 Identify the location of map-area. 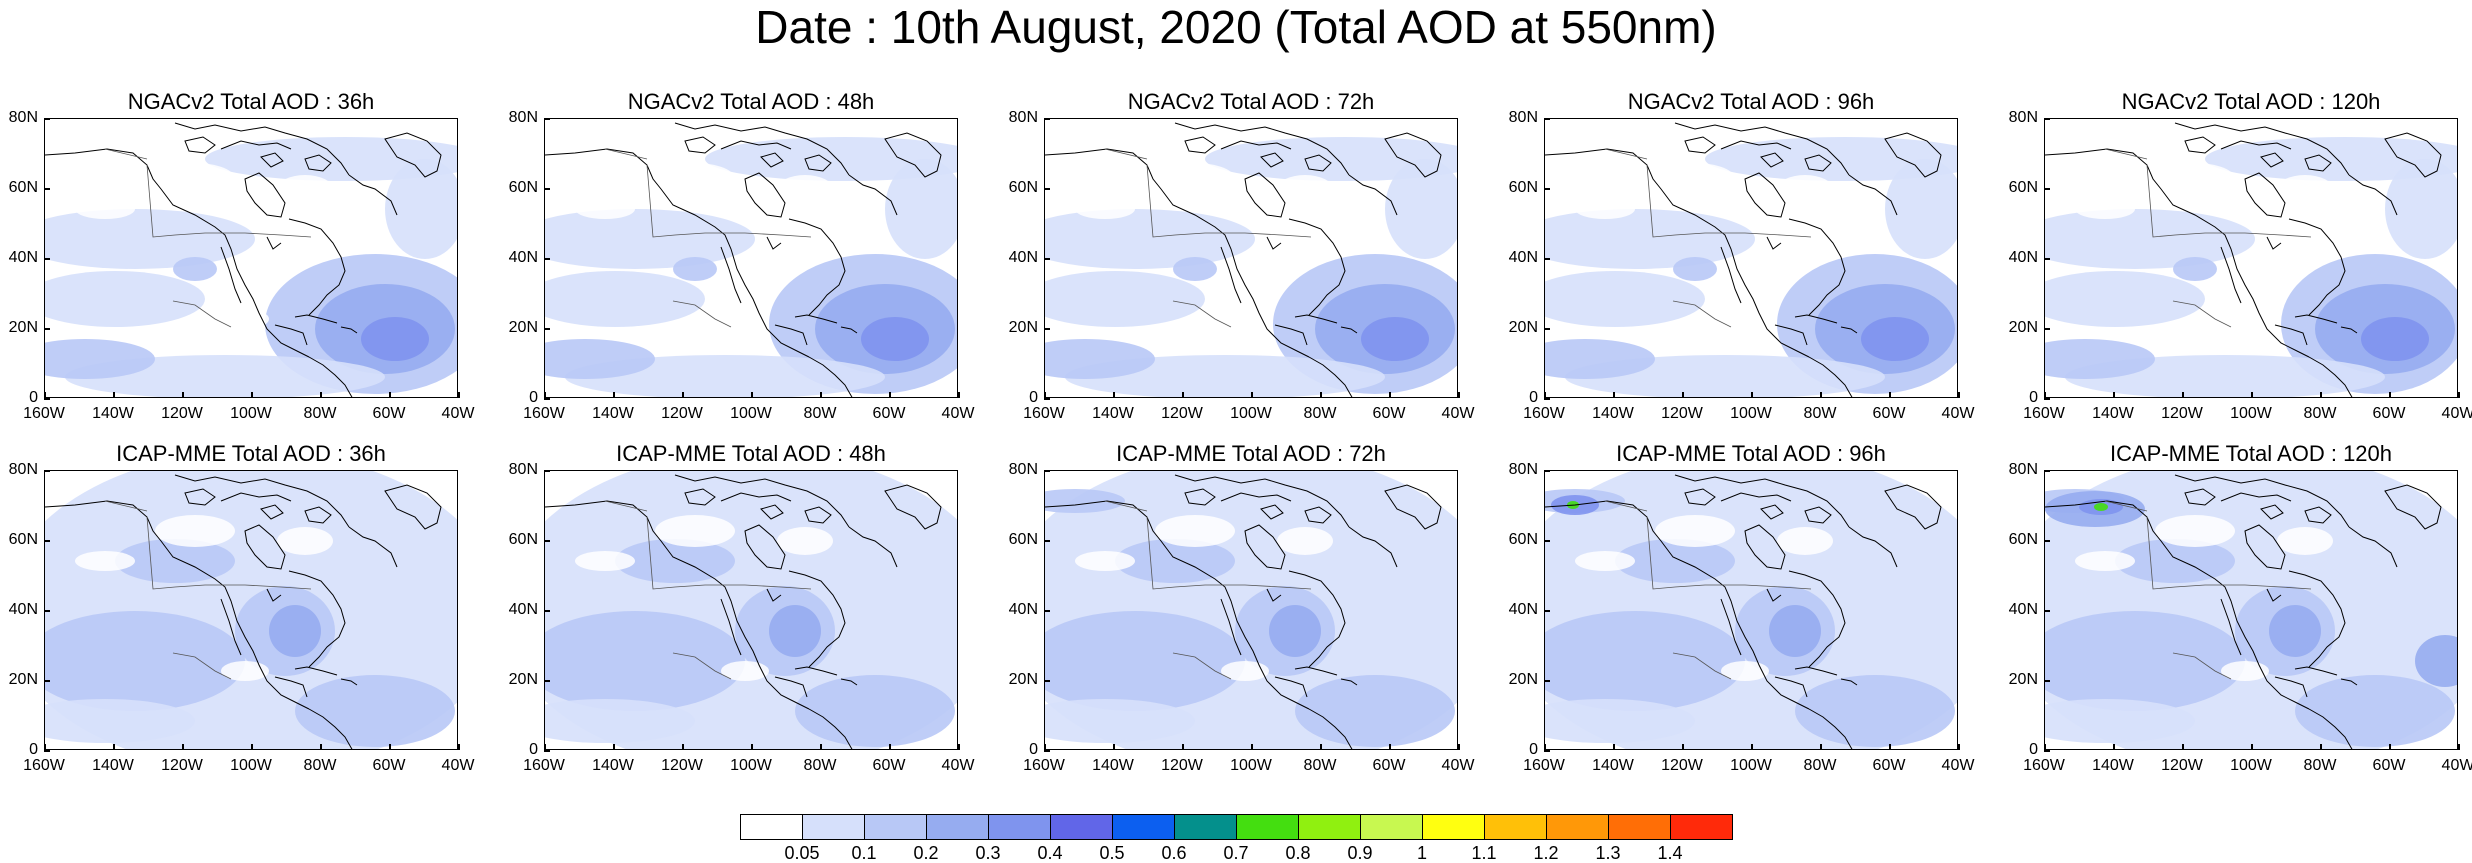
(2251, 258).